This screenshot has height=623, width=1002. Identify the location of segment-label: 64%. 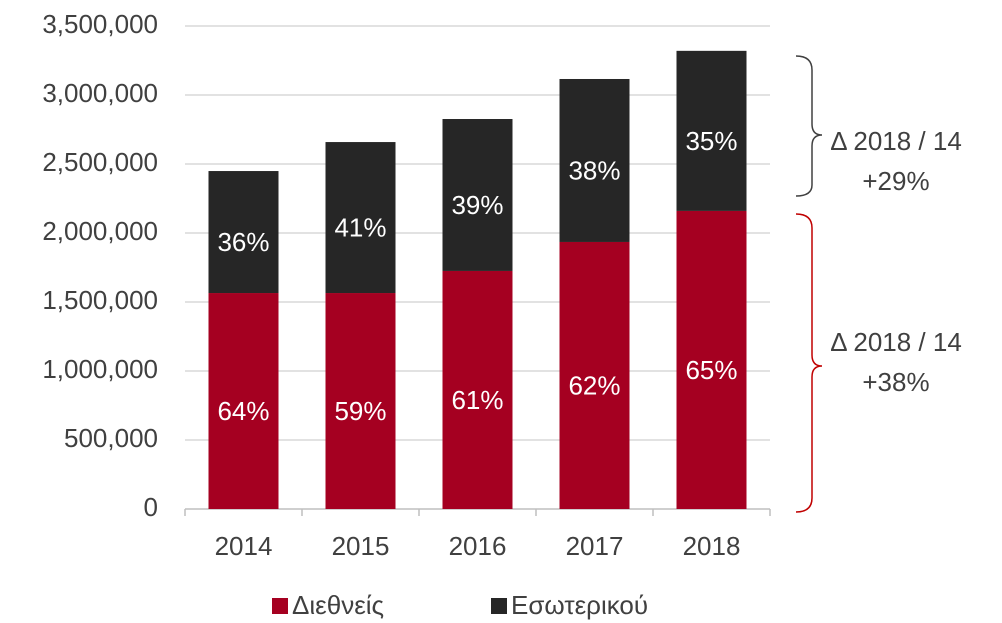
(243, 411).